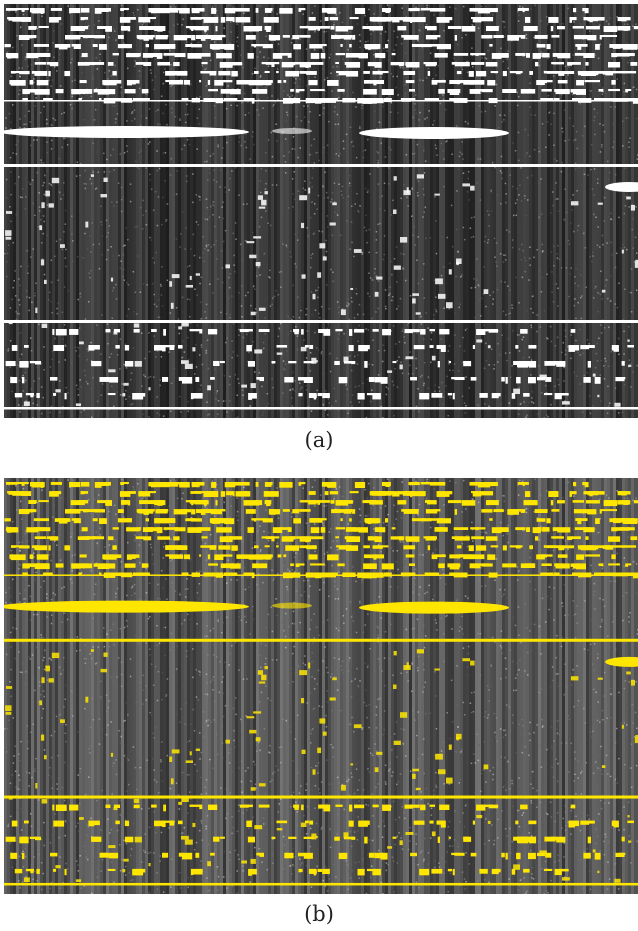  Describe the element at coordinates (319, 914) in the screenshot. I see `caption-b: (b)` at that location.